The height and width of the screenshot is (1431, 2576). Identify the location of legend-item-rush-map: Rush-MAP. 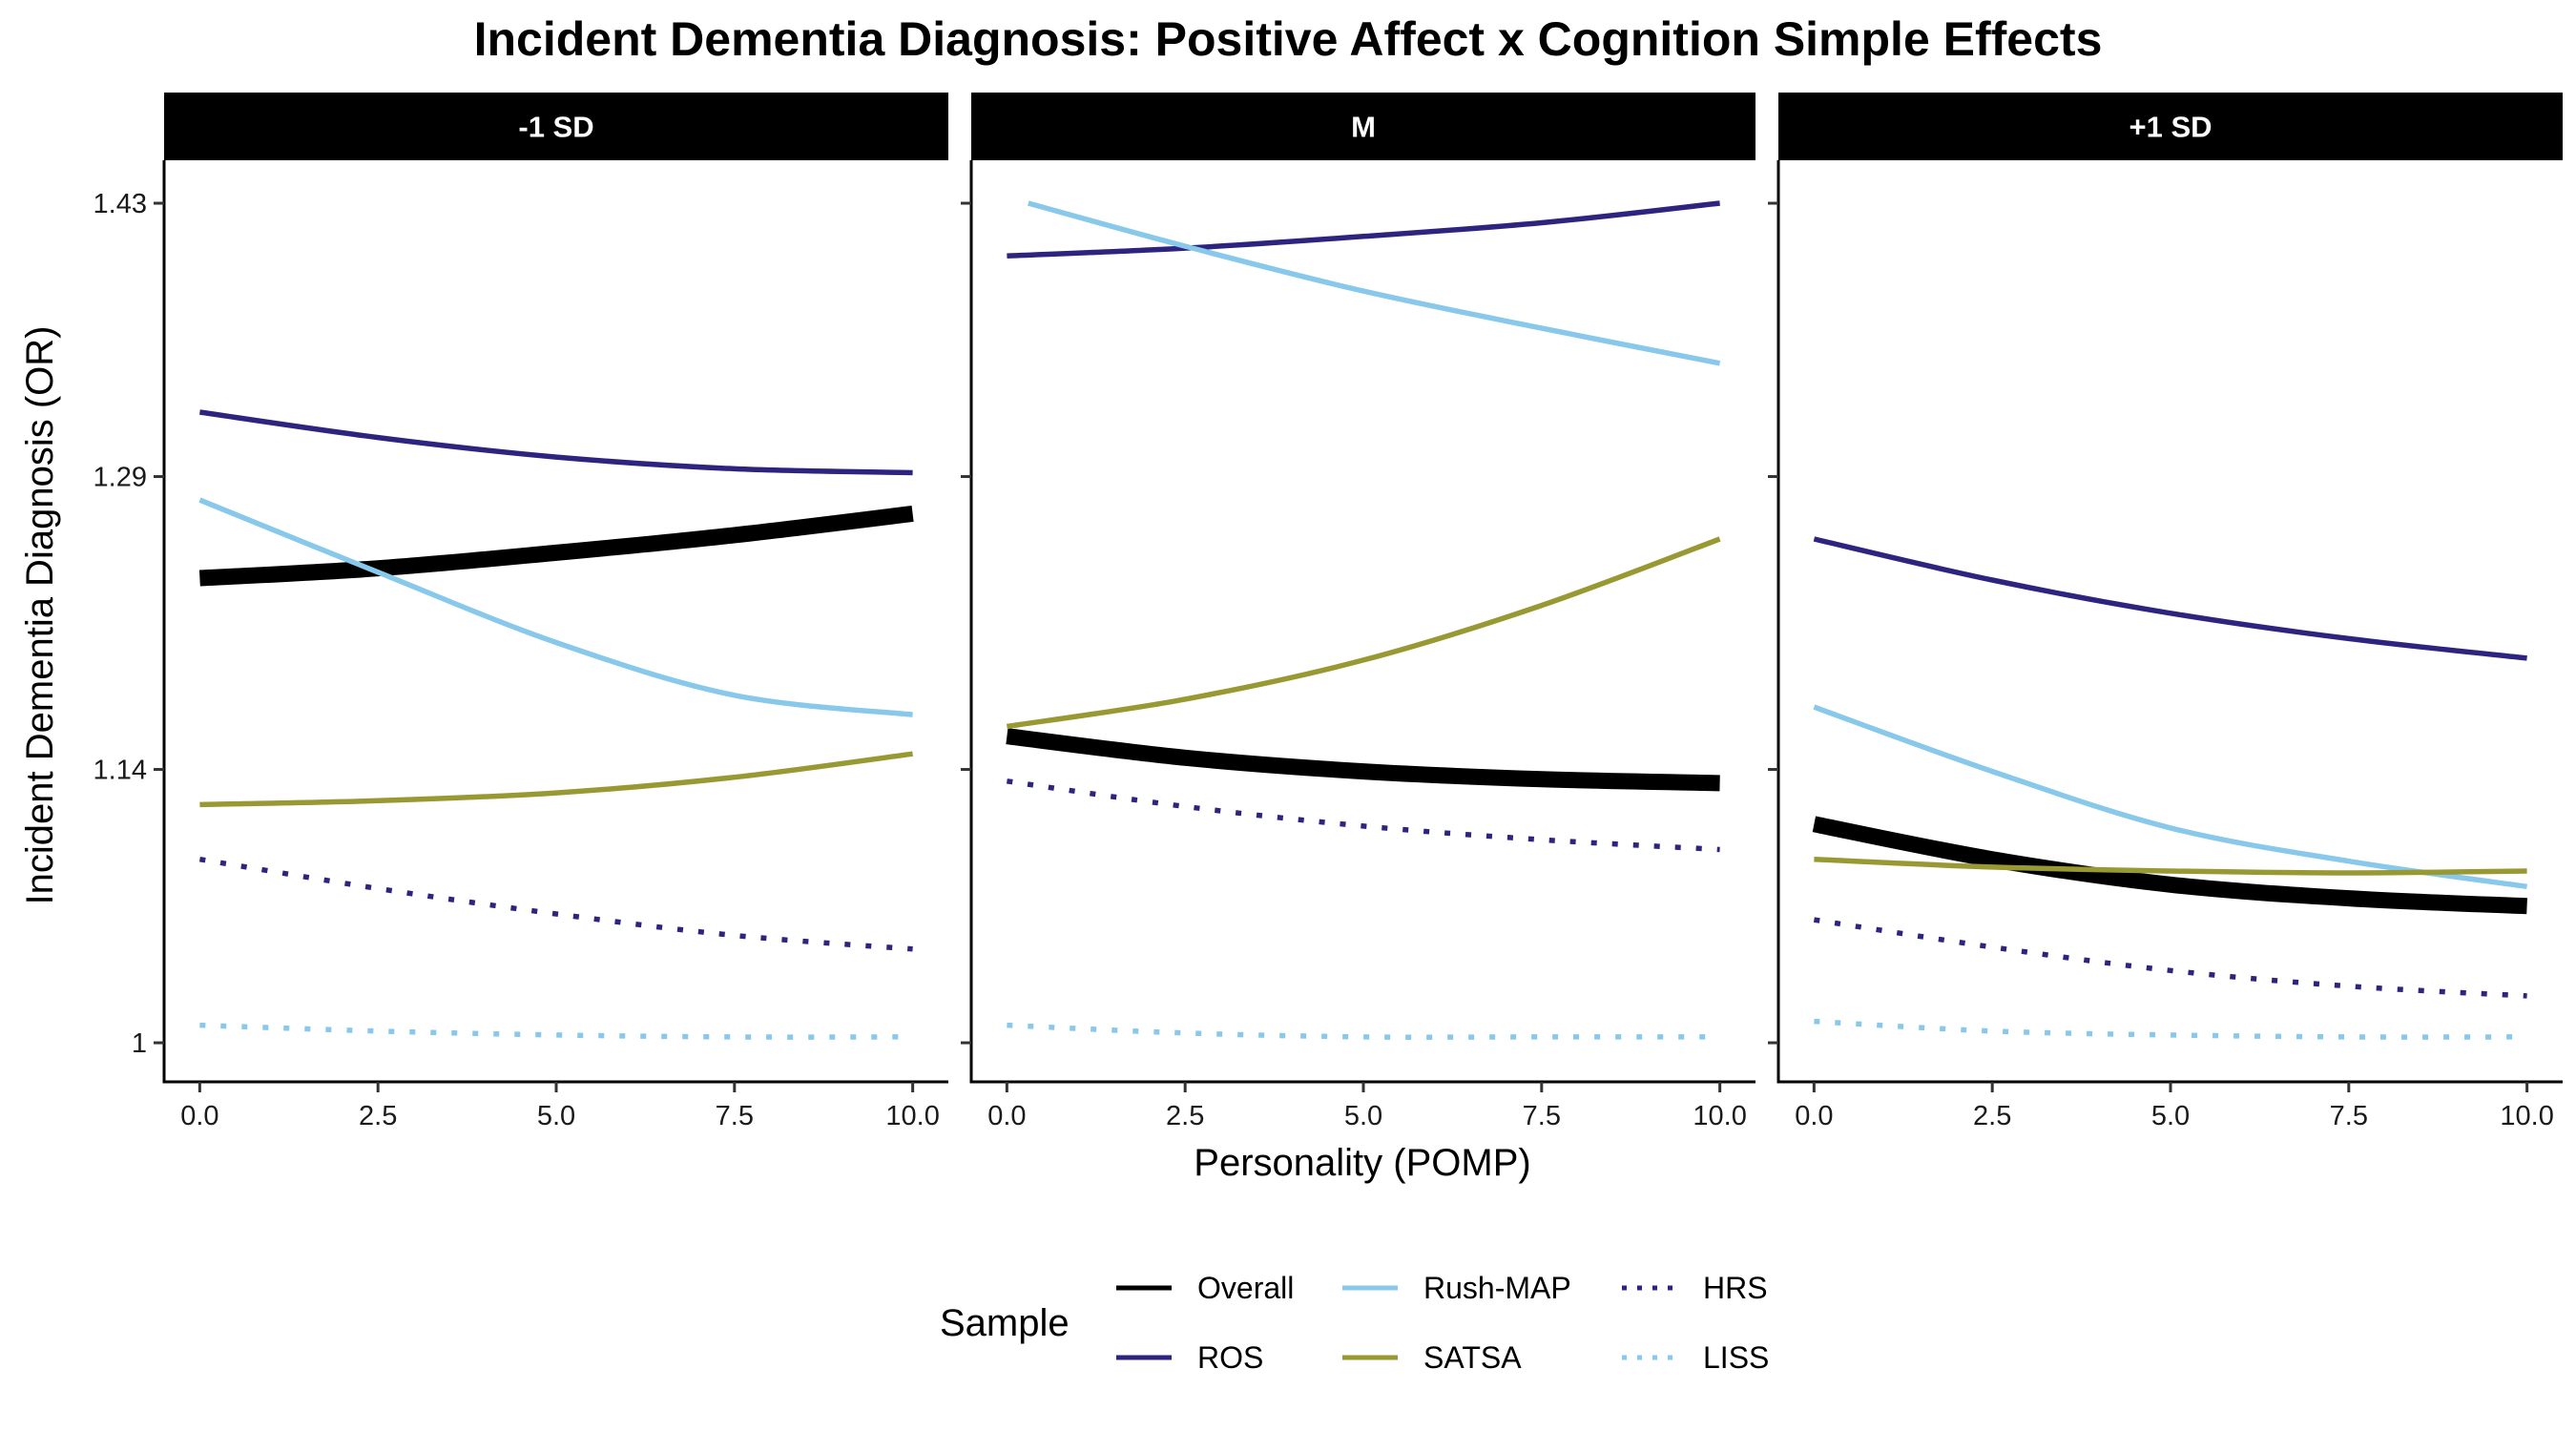
(1456, 1288).